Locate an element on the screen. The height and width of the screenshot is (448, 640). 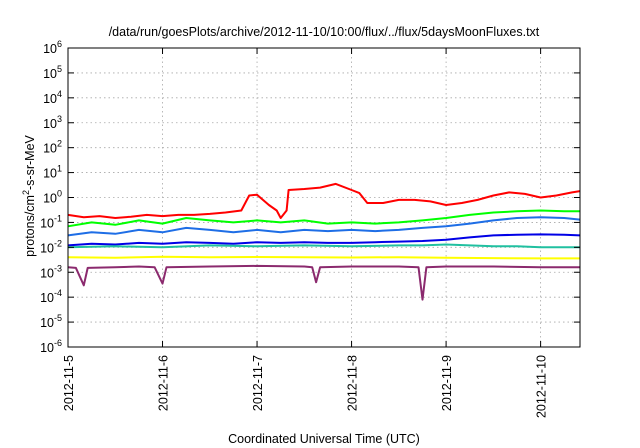
x-tick-label: 2012-11-9 is located at coordinates (447, 383).